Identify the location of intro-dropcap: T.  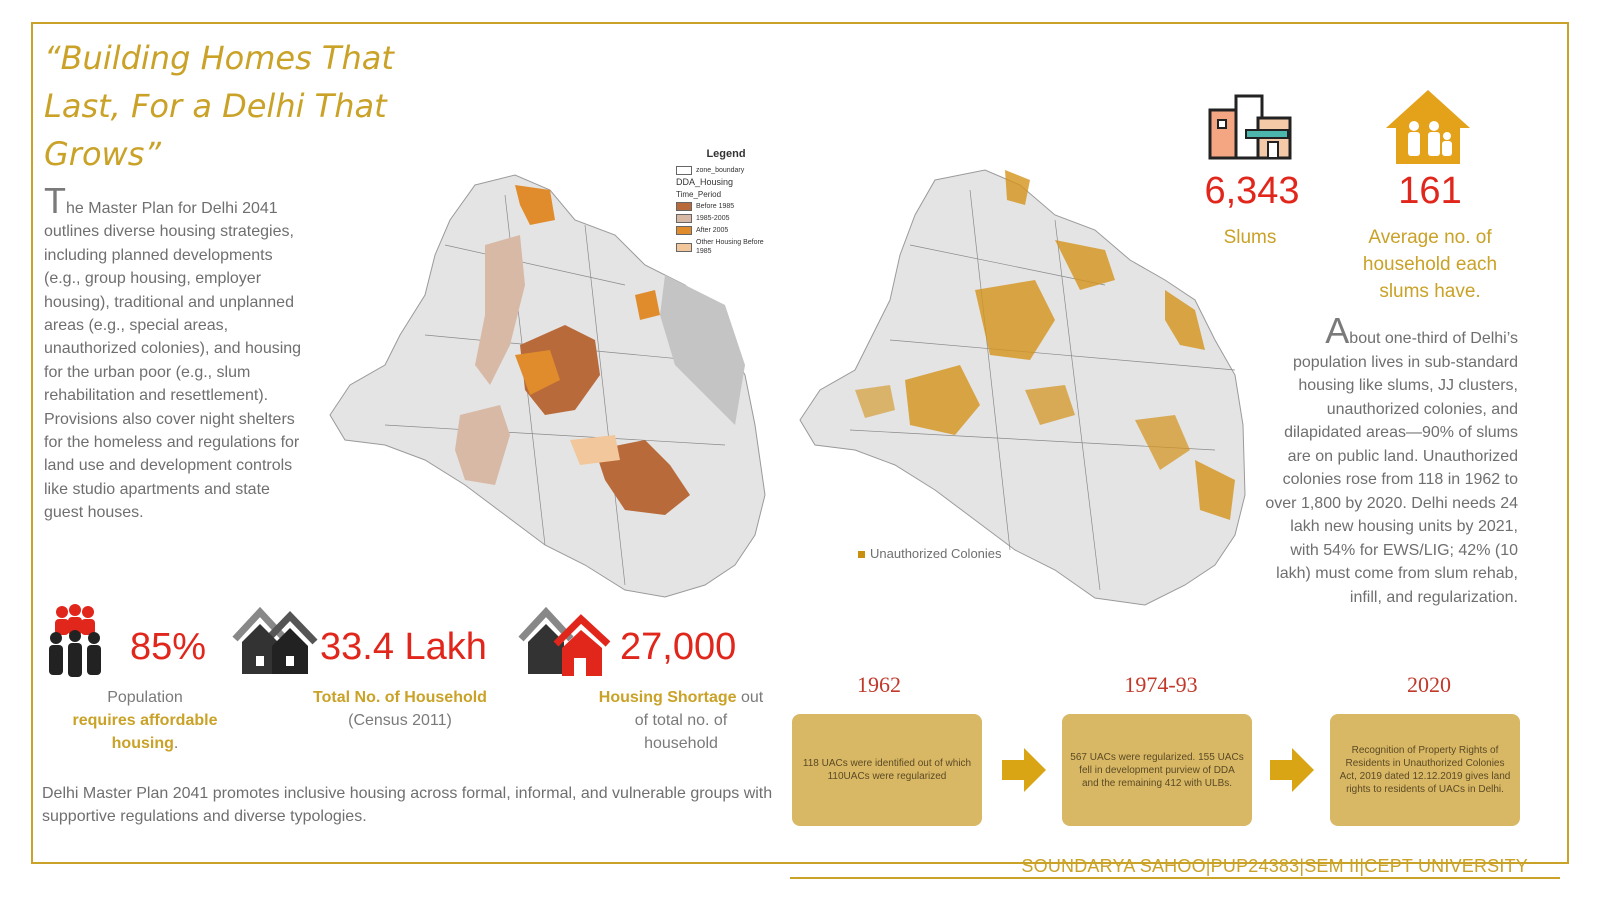
(55, 200).